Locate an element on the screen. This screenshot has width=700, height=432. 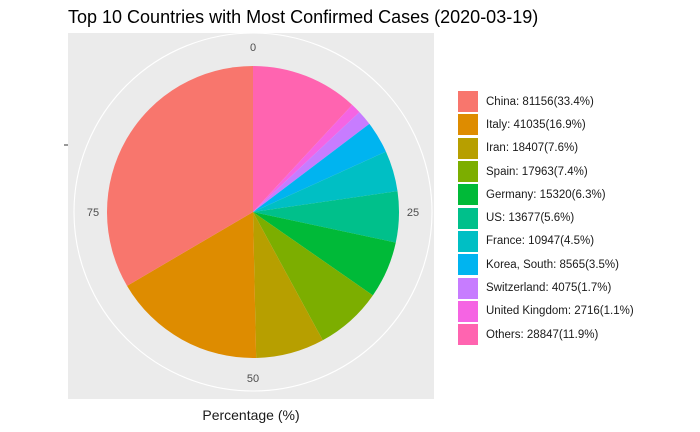
pie-slice-spain is located at coordinates (313, 276).